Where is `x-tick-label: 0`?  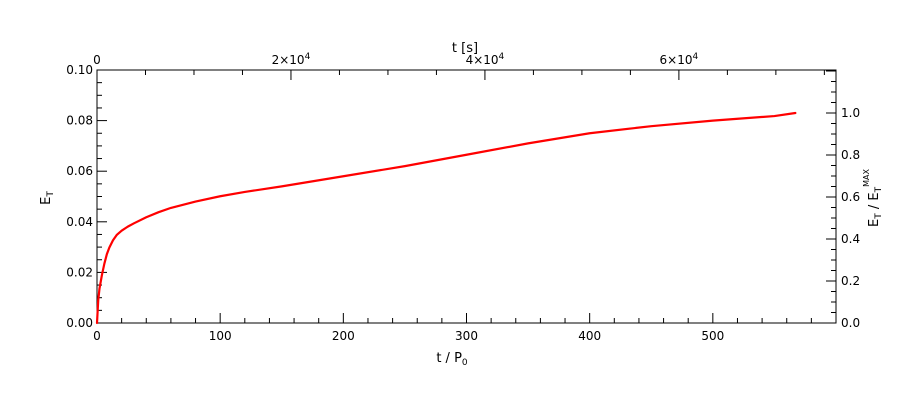 x-tick-label: 0 is located at coordinates (97, 336).